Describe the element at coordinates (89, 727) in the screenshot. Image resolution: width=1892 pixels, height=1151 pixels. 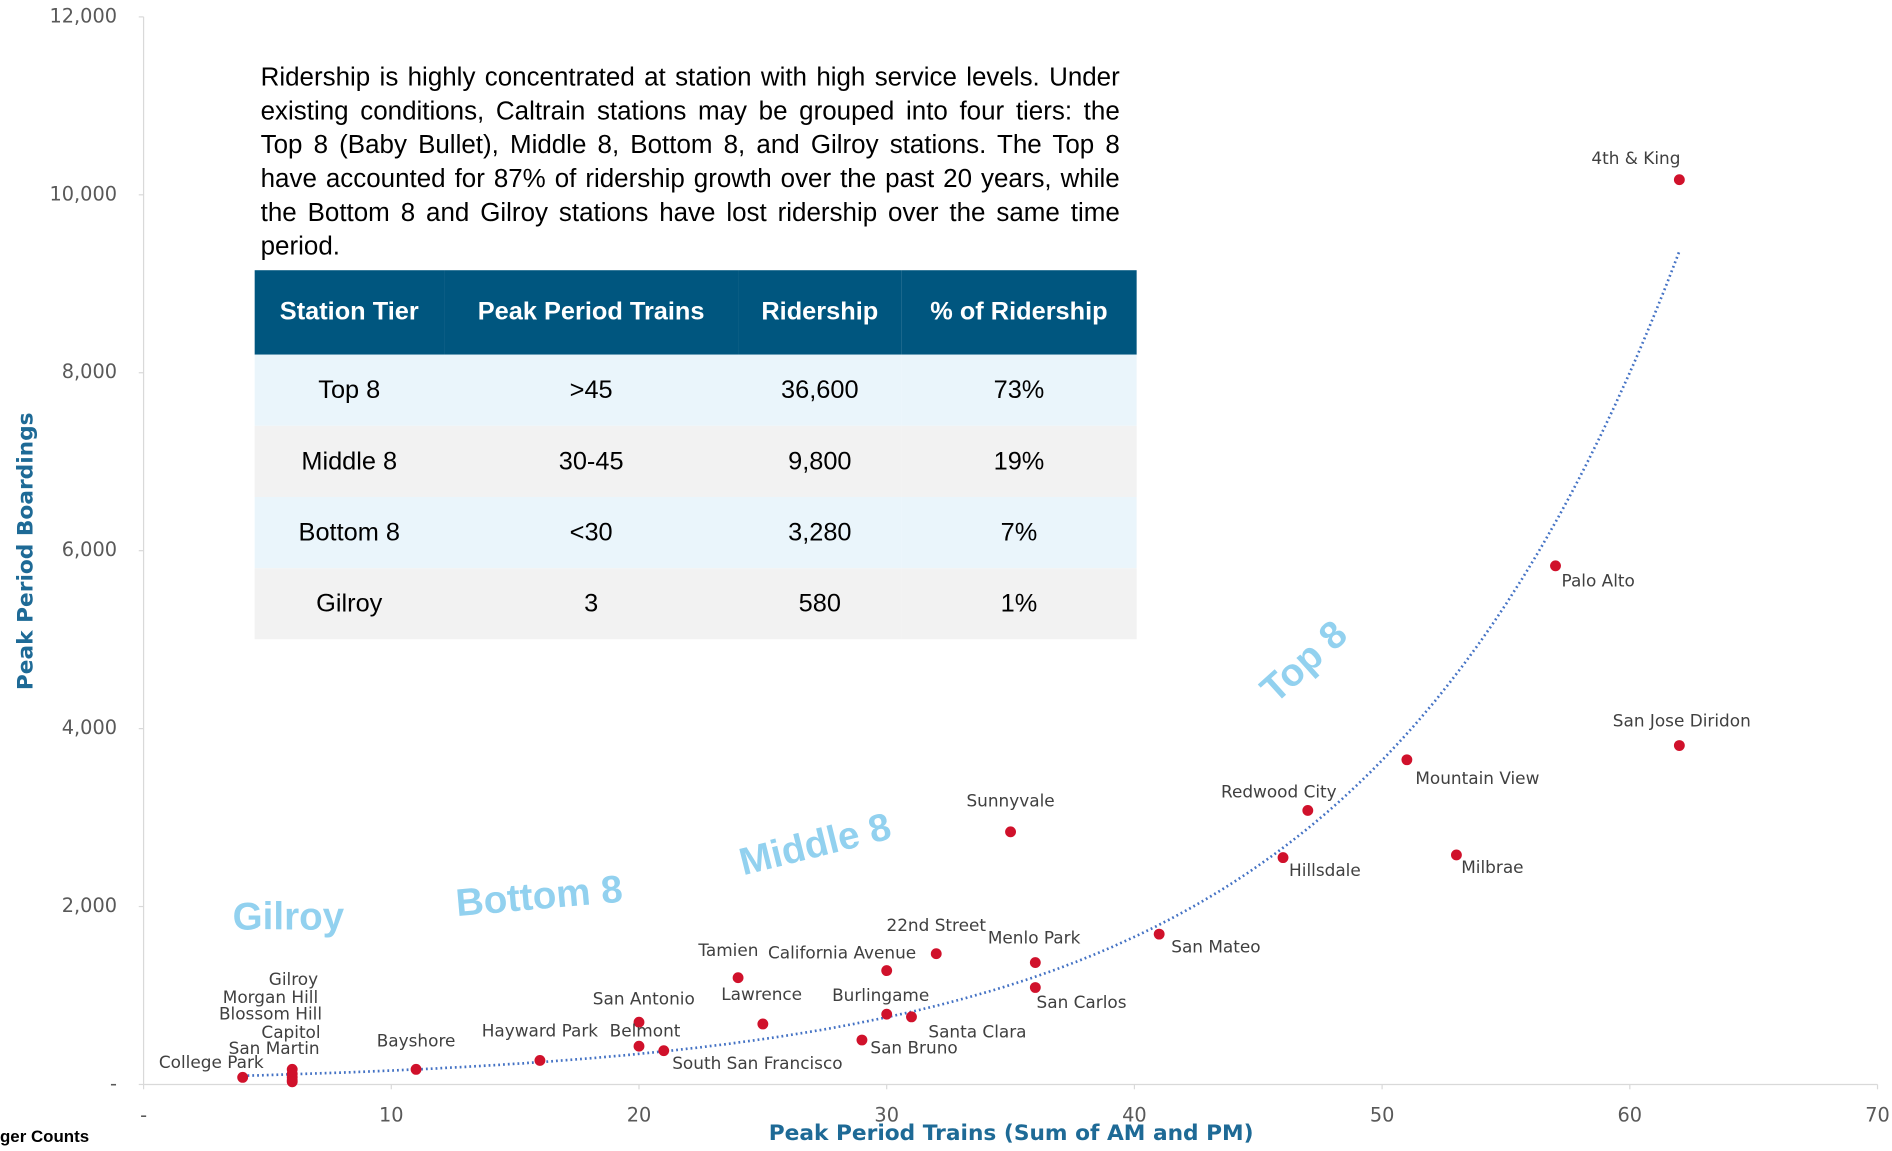
I see `y-tick-label: 4,000` at that location.